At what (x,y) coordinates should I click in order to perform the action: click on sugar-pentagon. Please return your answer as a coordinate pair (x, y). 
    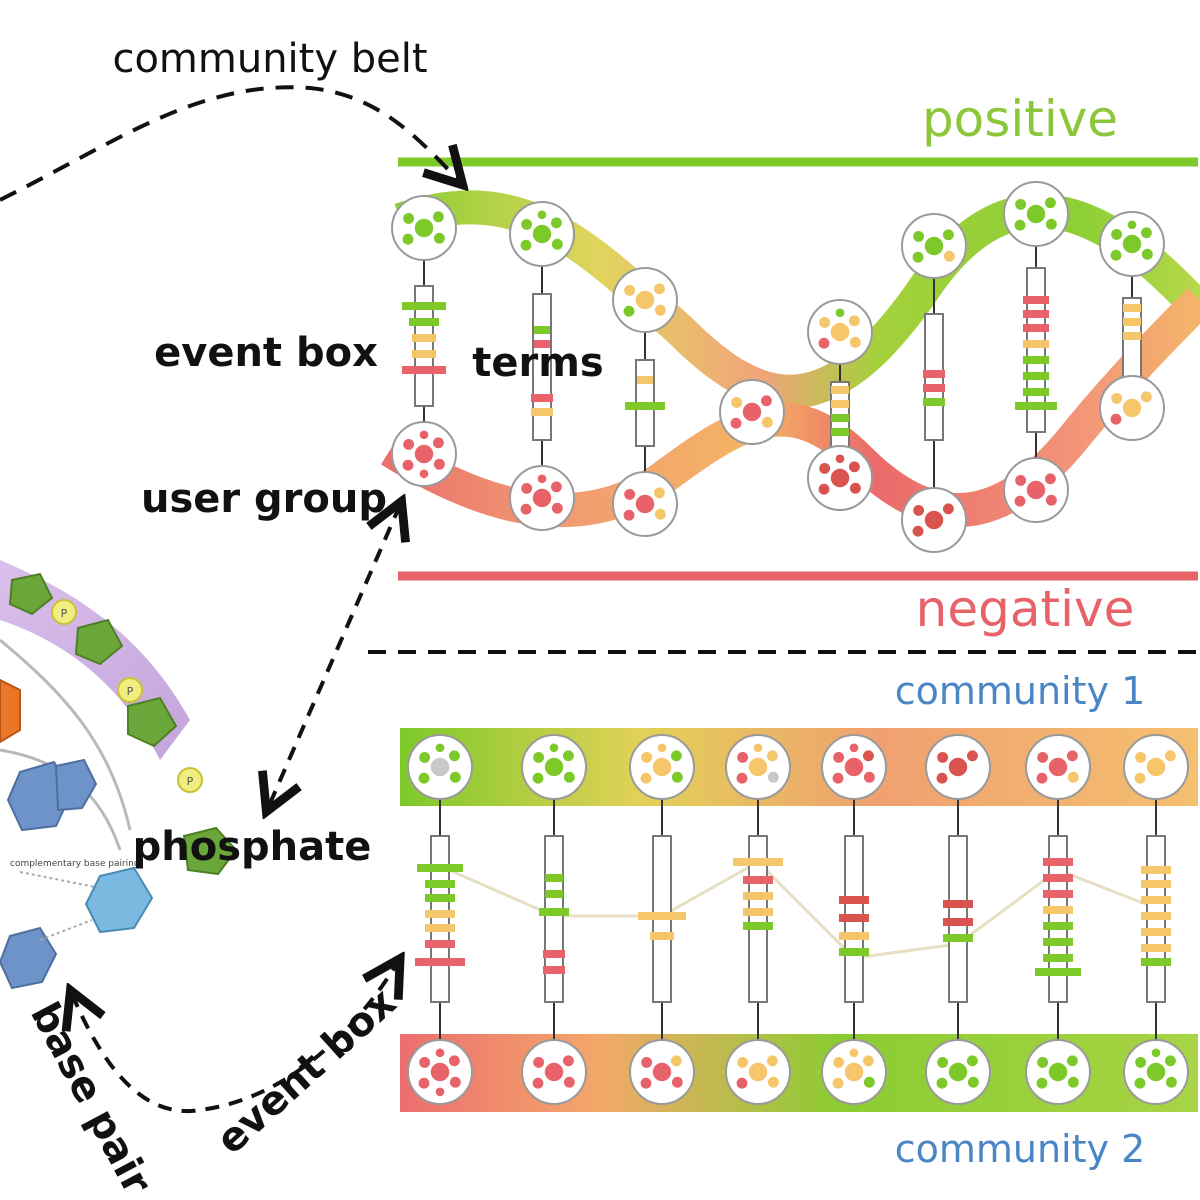
    Looking at the image, I should click on (31, 594).